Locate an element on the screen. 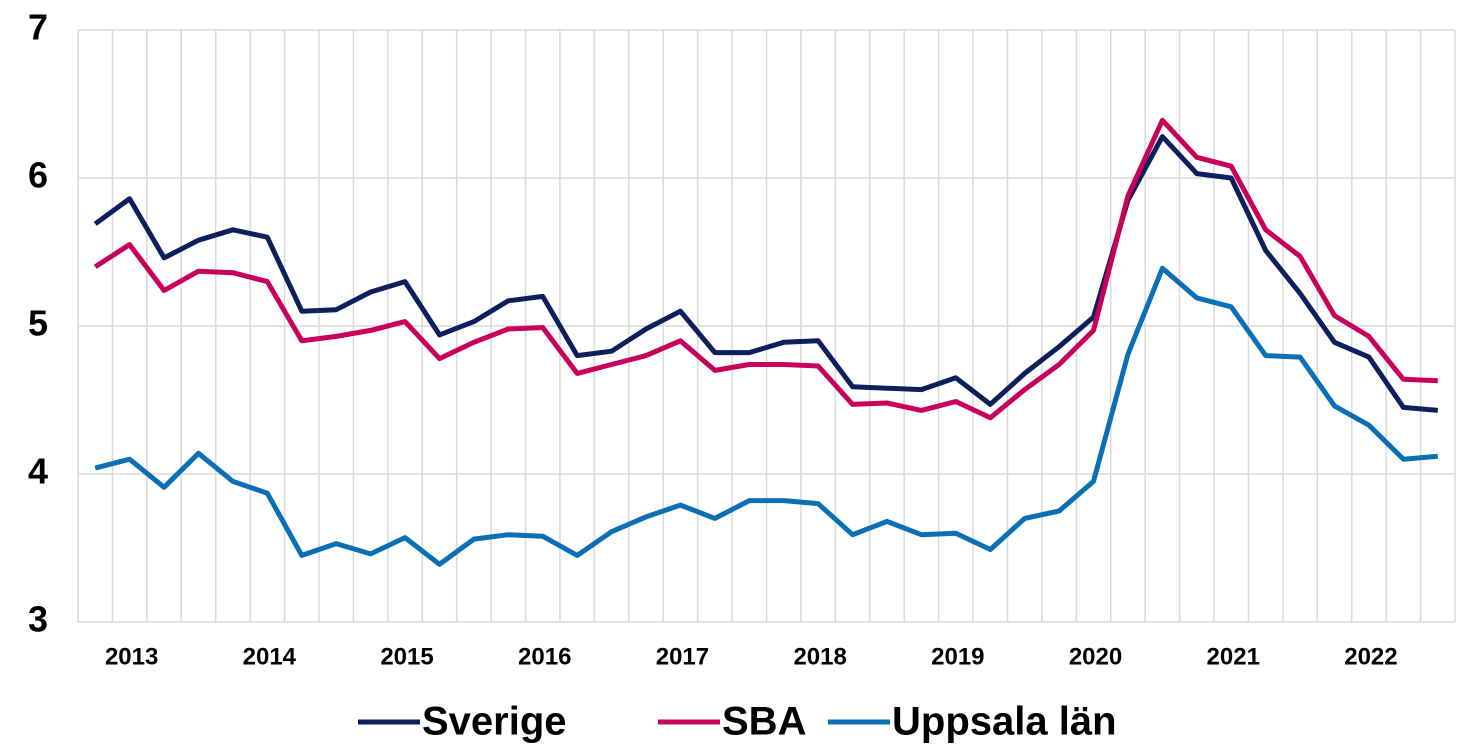 Image resolution: width=1460 pixels, height=752 pixels. x-tick-label: 2022 is located at coordinates (1370, 656).